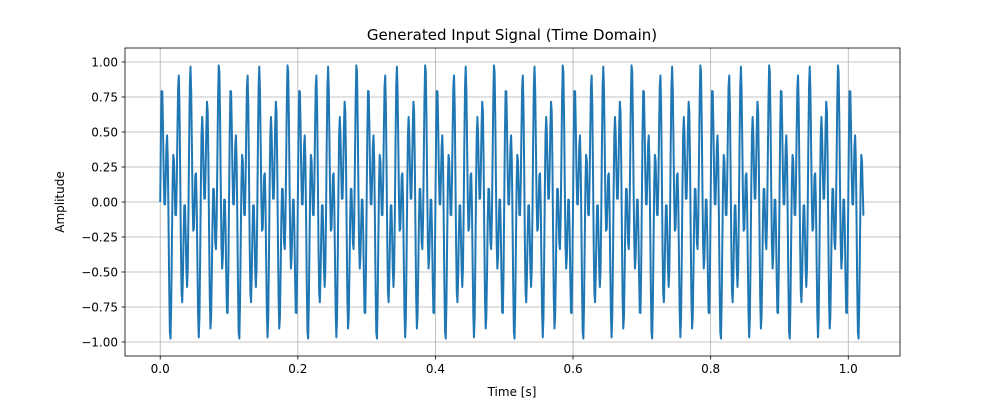 The height and width of the screenshot is (400, 1000). I want to click on y-axis-label: Amplitude, so click(60, 202).